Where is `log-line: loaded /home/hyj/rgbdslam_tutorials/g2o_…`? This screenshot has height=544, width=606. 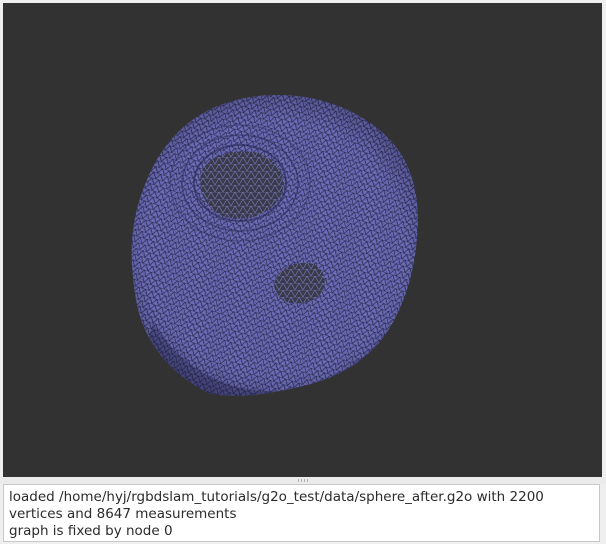
log-line: loaded /home/hyj/rgbdslam_tutorials/g2o_… is located at coordinates (276, 505).